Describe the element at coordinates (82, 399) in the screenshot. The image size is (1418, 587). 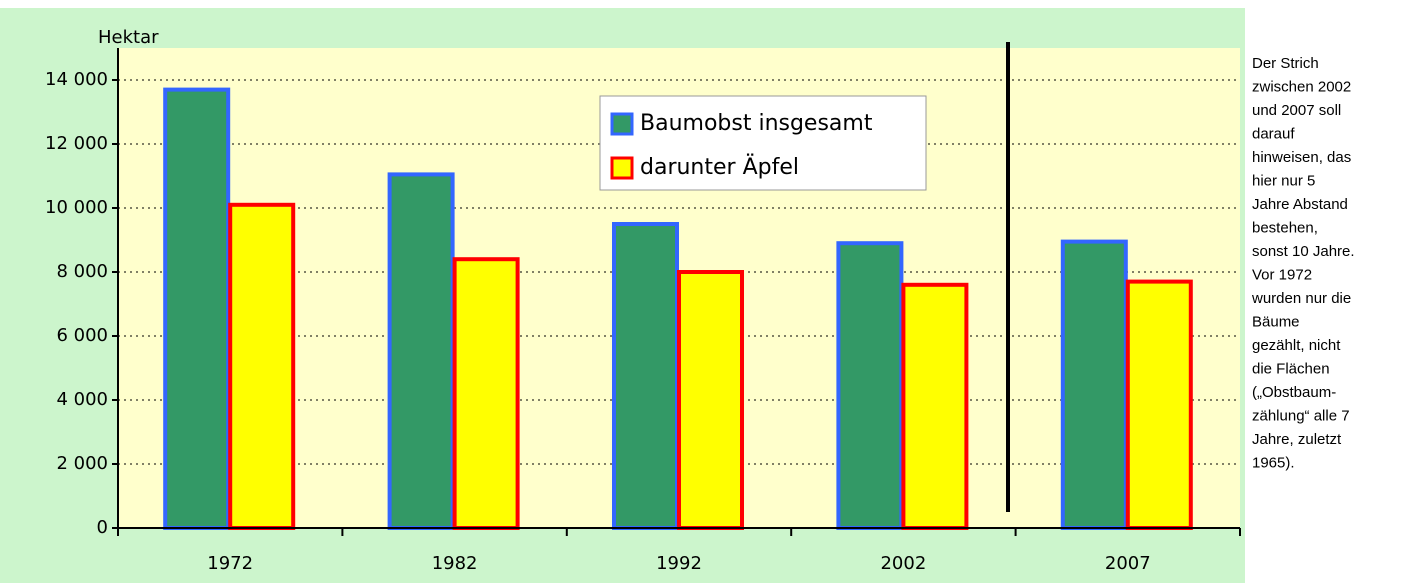
I see `y-tick-label: 4 000` at that location.